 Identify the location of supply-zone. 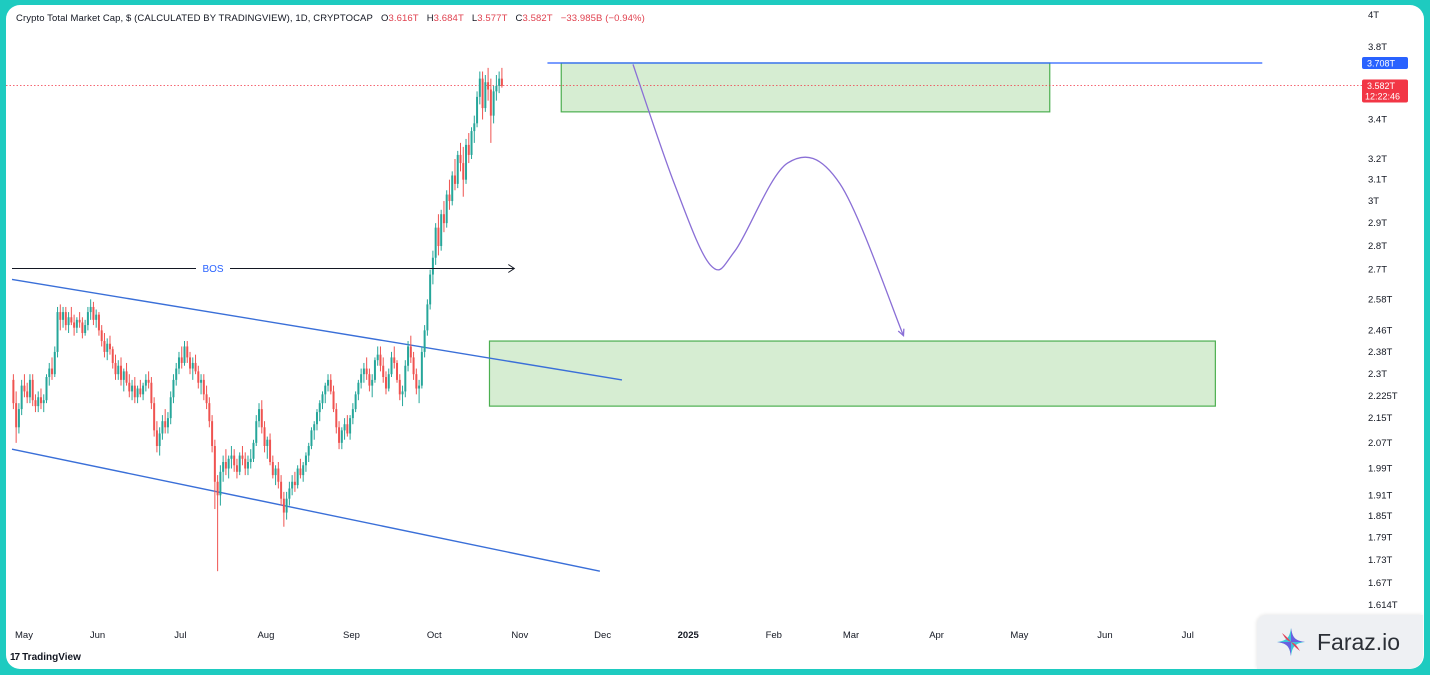
(805, 87).